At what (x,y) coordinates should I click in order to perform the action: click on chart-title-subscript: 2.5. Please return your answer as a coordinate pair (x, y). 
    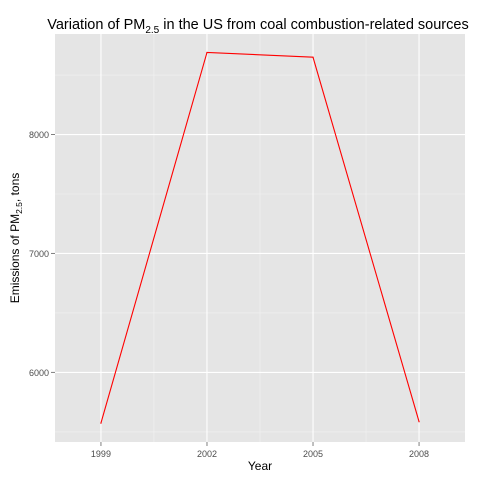
    Looking at the image, I should click on (152, 30).